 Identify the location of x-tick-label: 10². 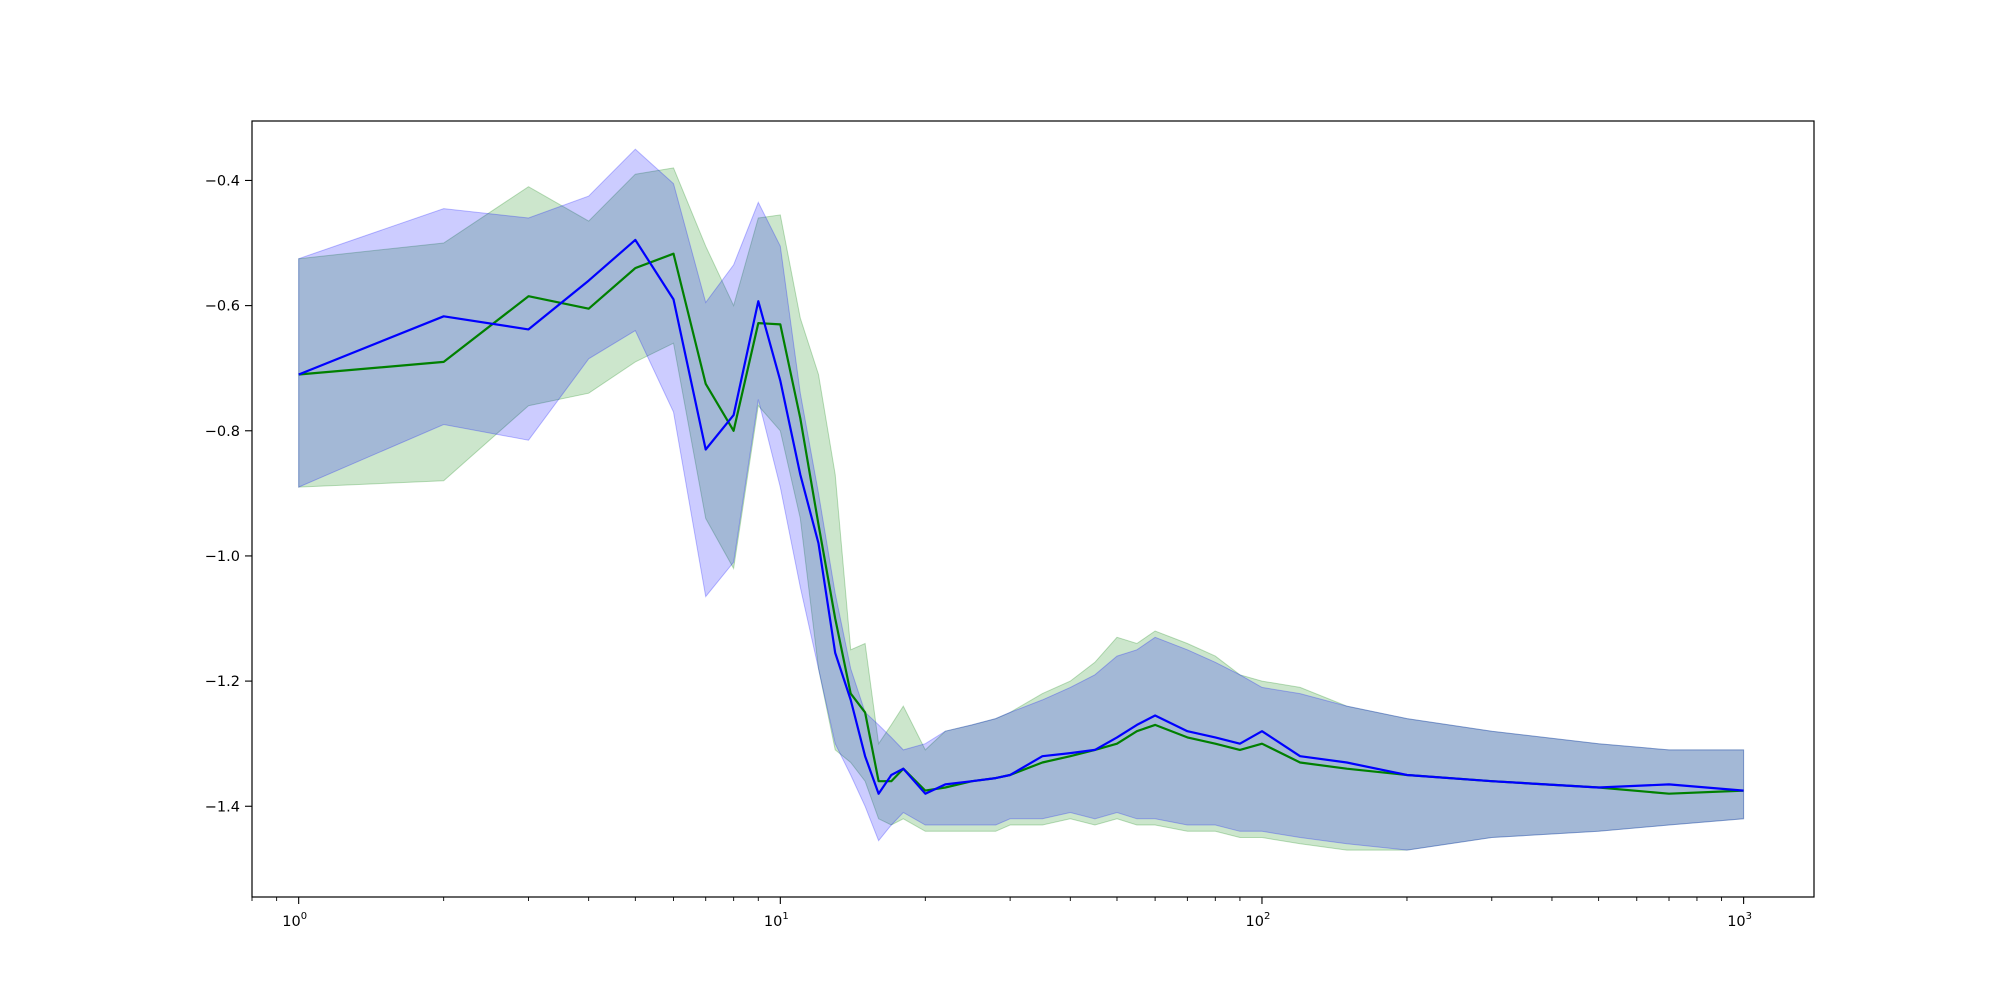
(1258, 920).